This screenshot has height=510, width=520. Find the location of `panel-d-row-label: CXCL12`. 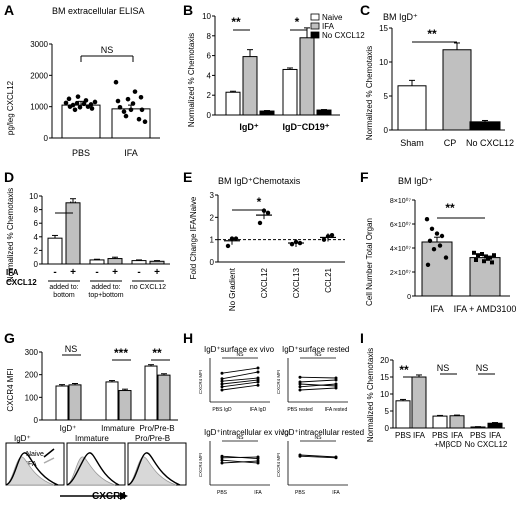

panel-d-row-label: CXCL12 is located at coordinates (21, 282).